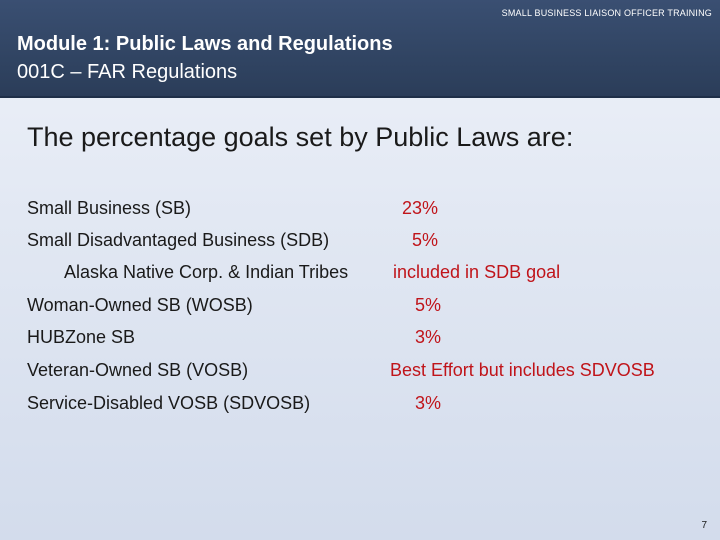  What do you see at coordinates (428, 305) in the screenshot?
I see `goal-value-wosb: 5%` at bounding box center [428, 305].